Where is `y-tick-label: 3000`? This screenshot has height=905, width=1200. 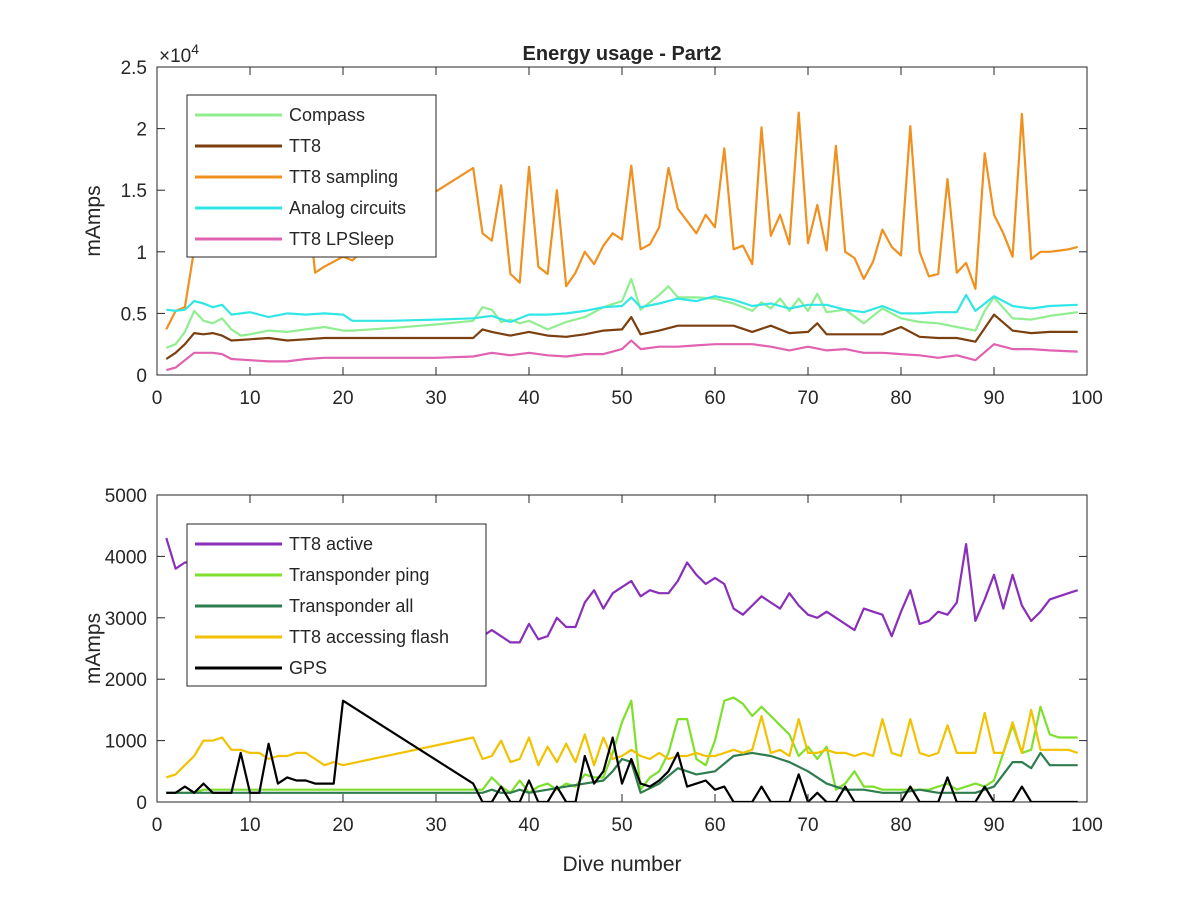
y-tick-label: 3000 is located at coordinates (126, 619).